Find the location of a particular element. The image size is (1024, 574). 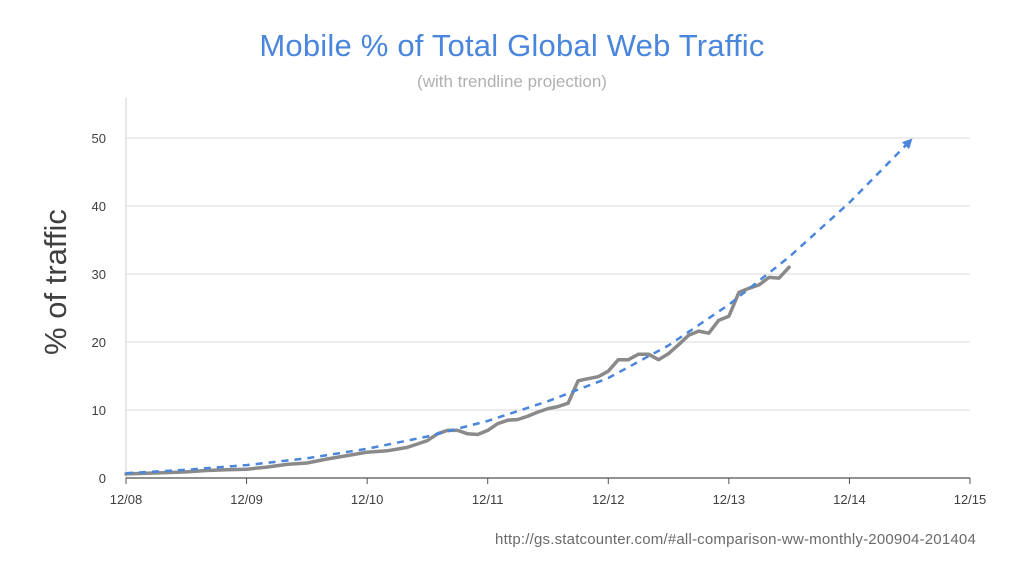

chart-subtitle: (with trendline projection) is located at coordinates (512, 81).